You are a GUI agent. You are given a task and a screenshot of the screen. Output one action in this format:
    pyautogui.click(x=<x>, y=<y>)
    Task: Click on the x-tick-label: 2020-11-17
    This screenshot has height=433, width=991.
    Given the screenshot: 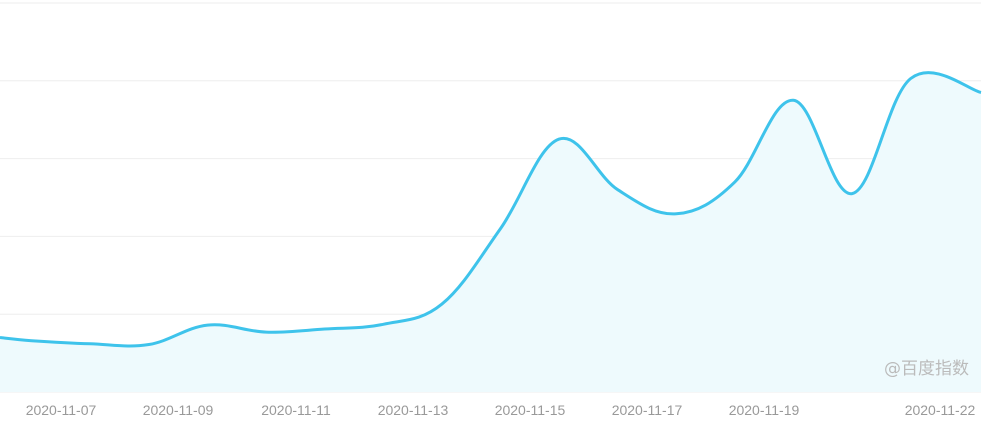 What is the action you would take?
    pyautogui.click(x=647, y=410)
    